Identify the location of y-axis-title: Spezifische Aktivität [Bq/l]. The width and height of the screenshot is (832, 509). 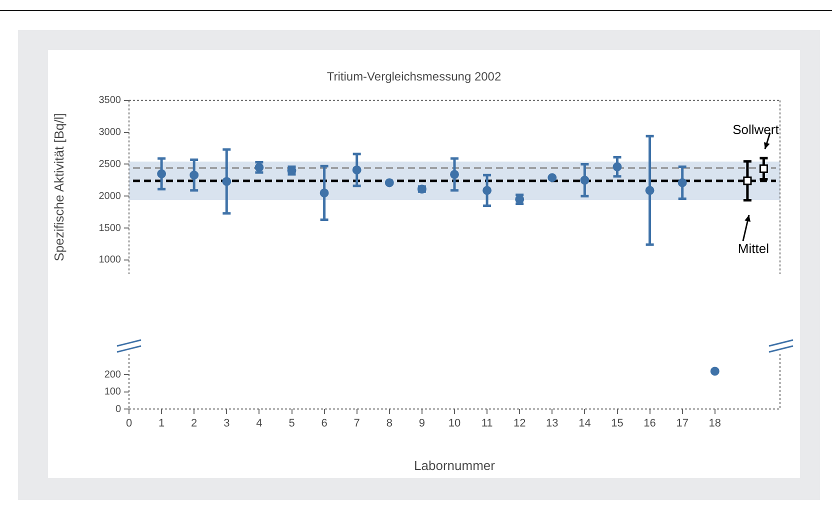
(58, 187).